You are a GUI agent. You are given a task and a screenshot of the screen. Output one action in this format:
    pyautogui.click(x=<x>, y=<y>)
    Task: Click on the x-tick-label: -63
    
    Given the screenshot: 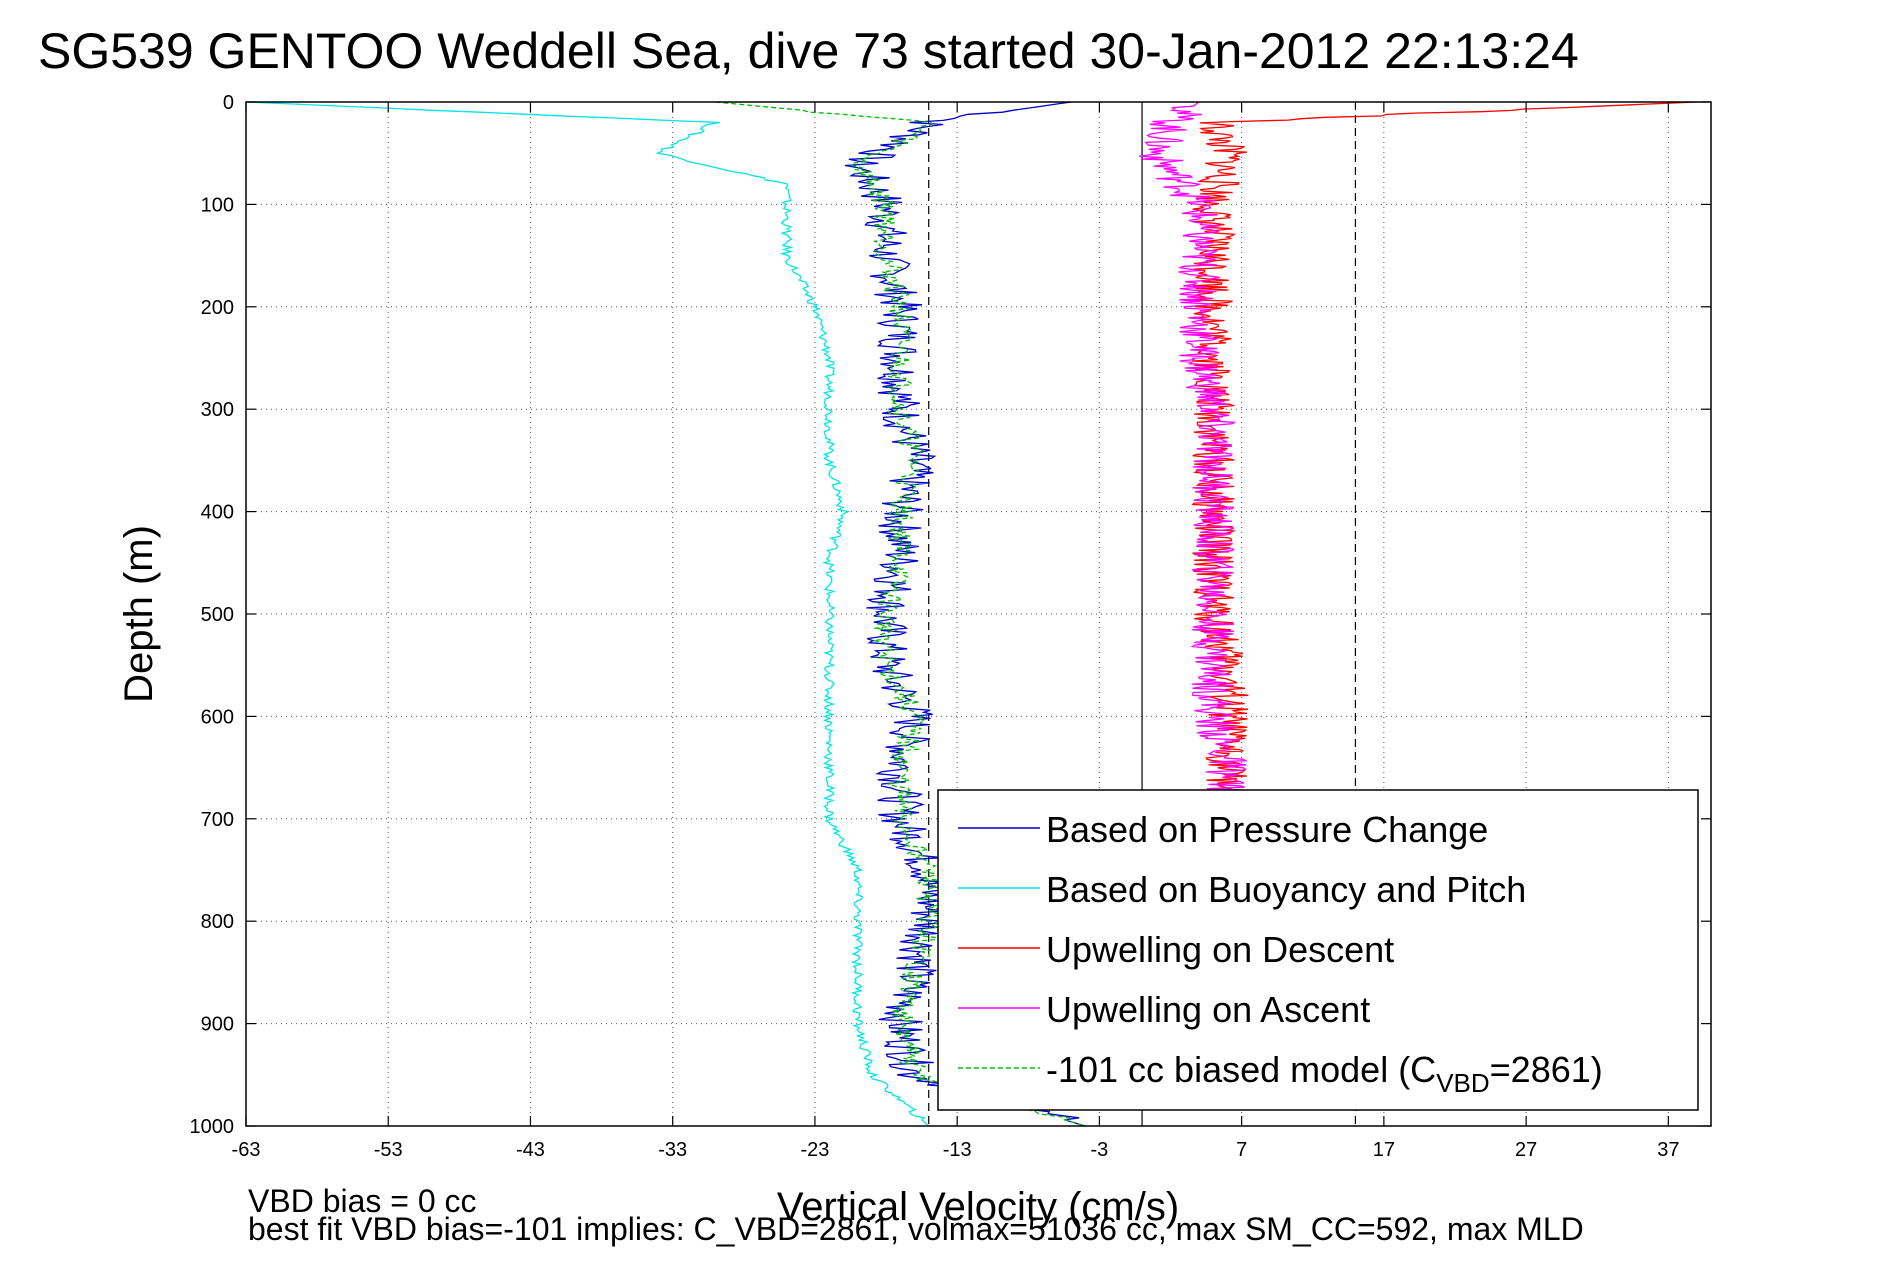 What is the action you would take?
    pyautogui.click(x=246, y=1150)
    